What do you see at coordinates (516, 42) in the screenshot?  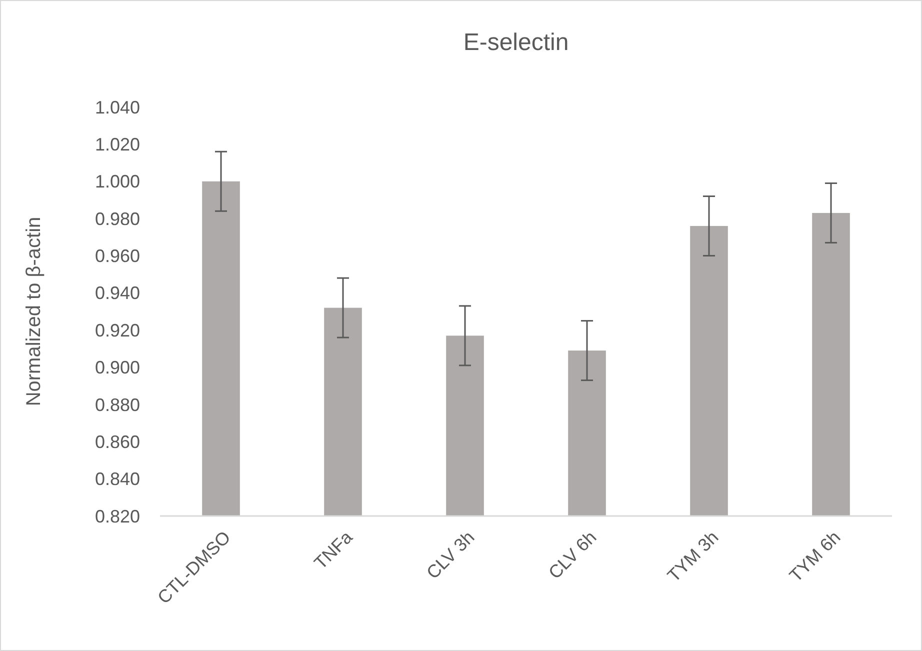 I see `chart-title: E-selectin` at bounding box center [516, 42].